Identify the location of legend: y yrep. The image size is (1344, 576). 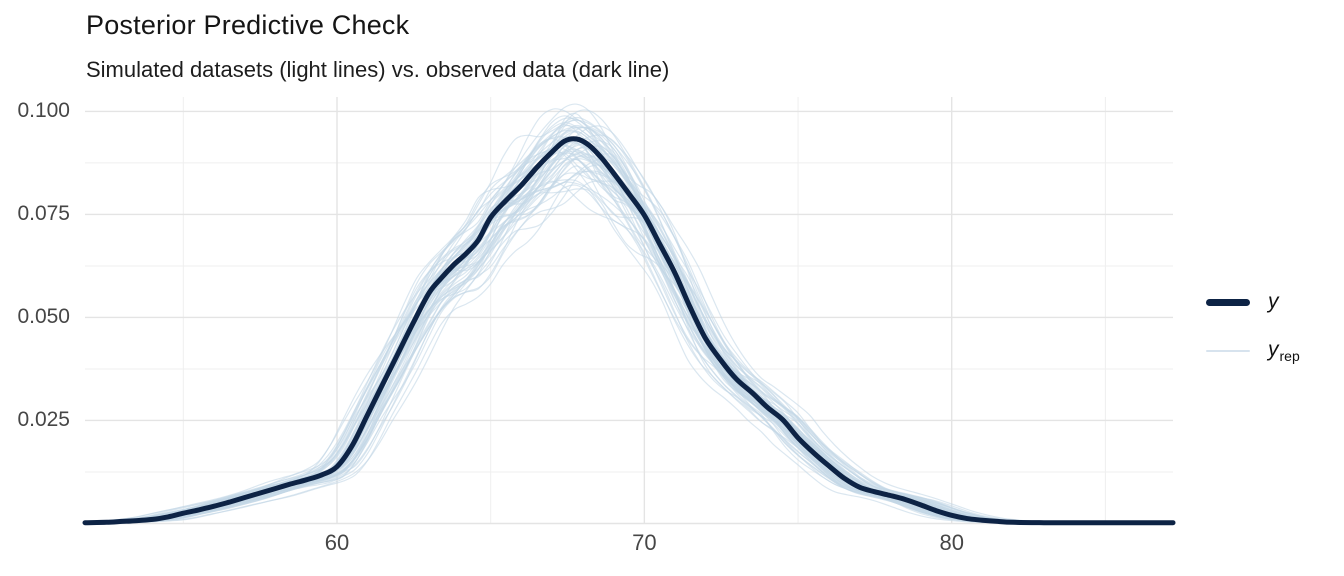
(1275, 327).